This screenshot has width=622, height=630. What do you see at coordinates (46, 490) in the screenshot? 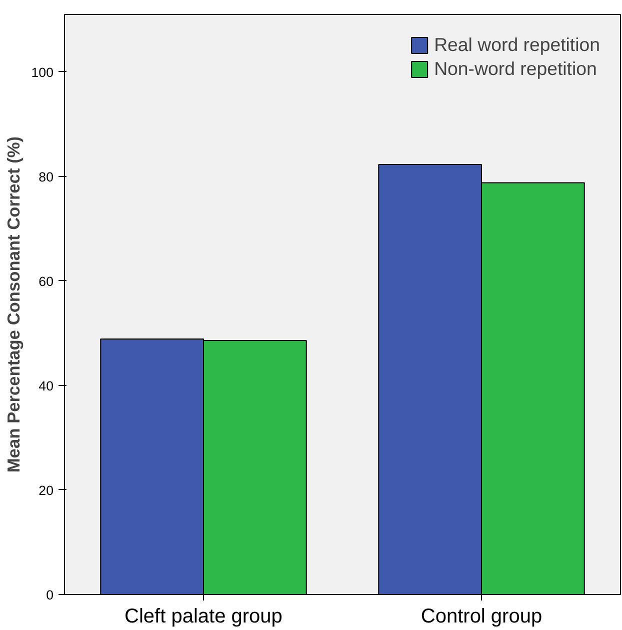
I see `y-tick-label: 20` at bounding box center [46, 490].